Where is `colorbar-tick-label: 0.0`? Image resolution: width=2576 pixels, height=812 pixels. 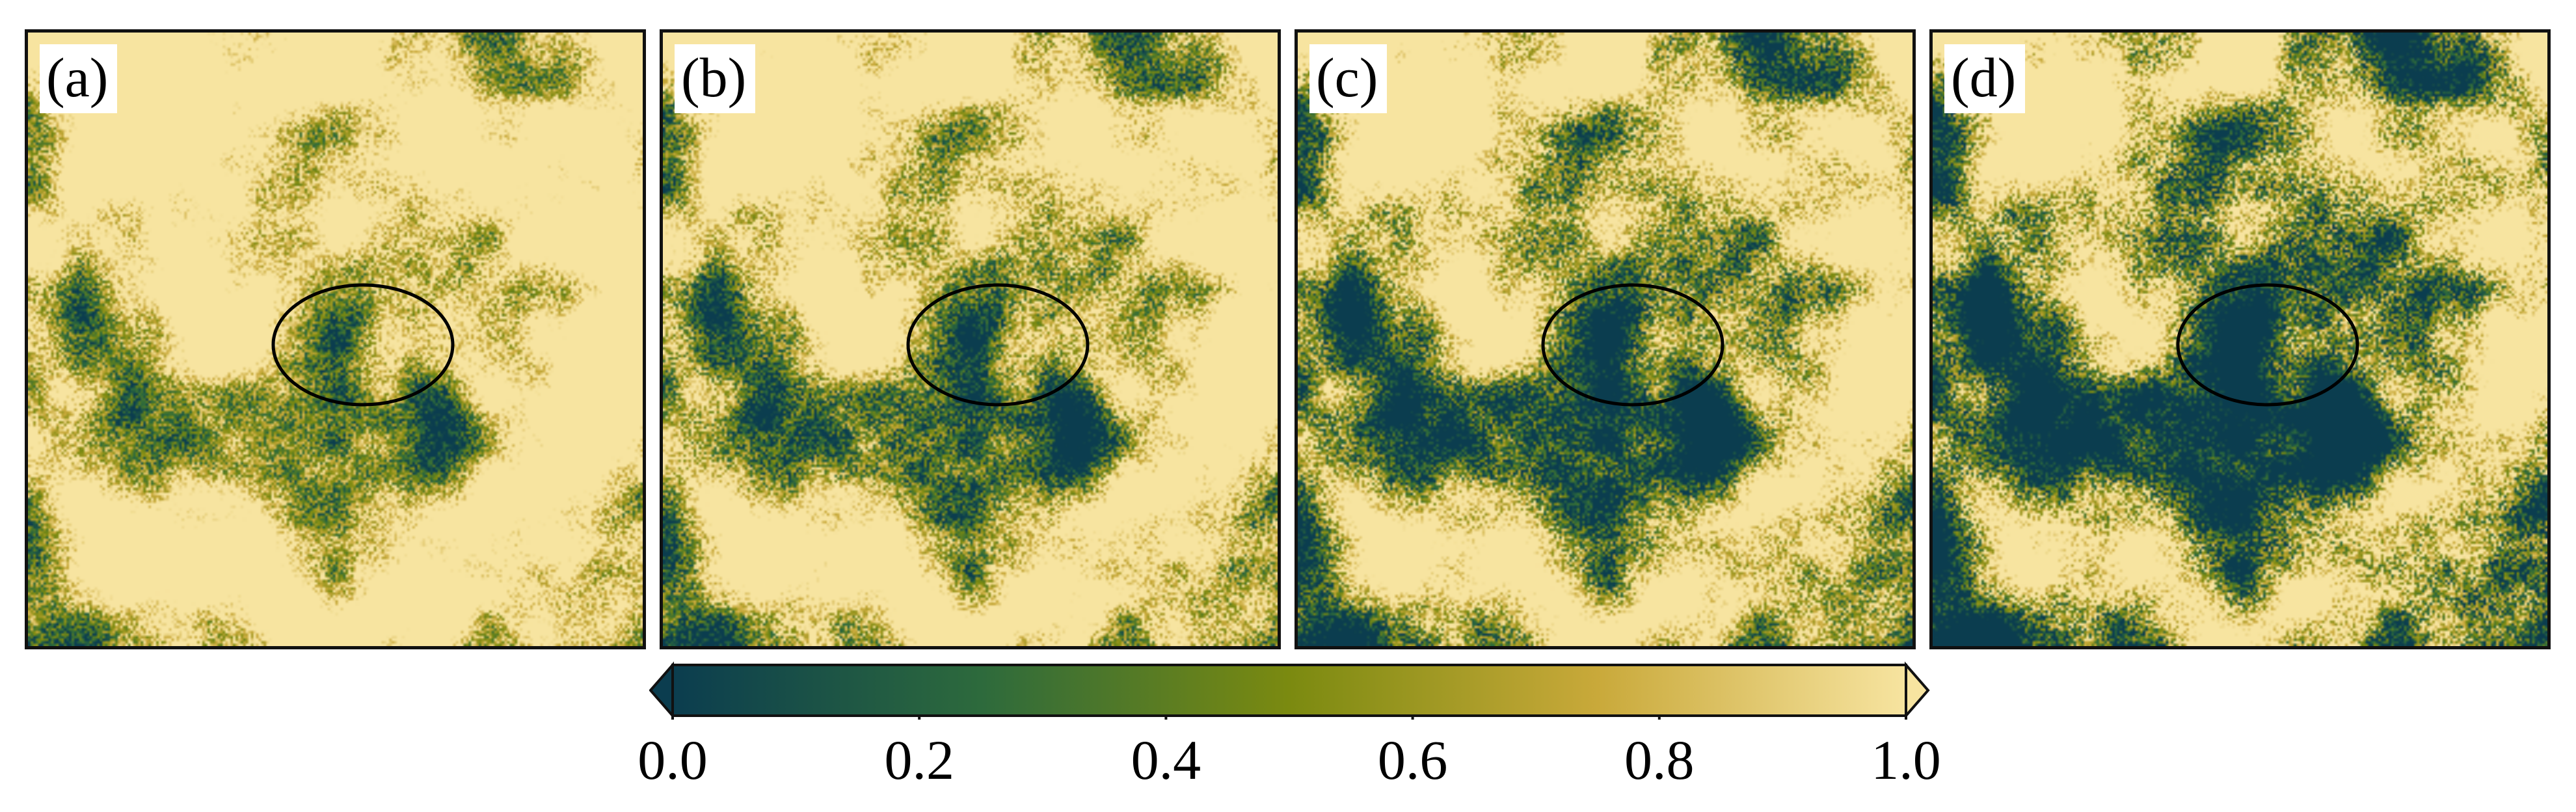
colorbar-tick-label: 0.0 is located at coordinates (672, 760).